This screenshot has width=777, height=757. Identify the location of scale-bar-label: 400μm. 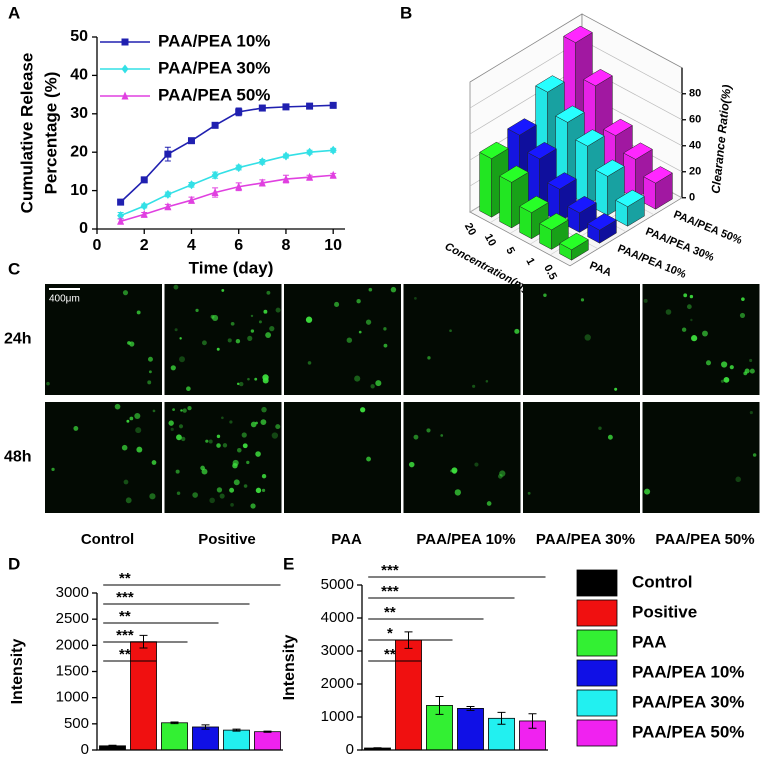
(64, 299).